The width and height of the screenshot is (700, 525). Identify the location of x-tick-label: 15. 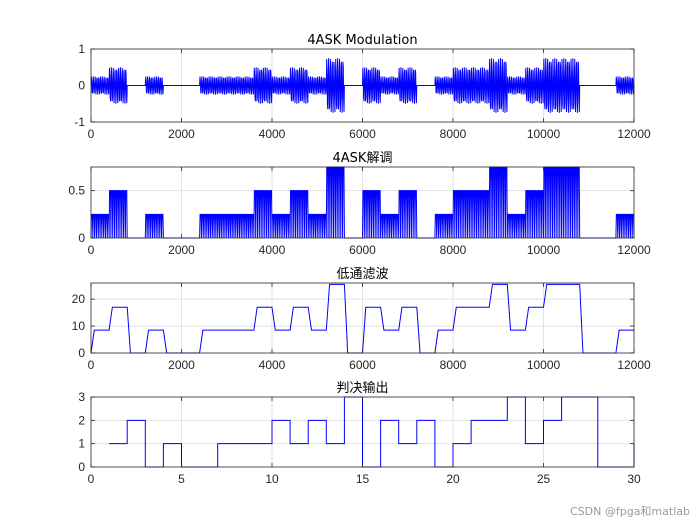
(363, 479).